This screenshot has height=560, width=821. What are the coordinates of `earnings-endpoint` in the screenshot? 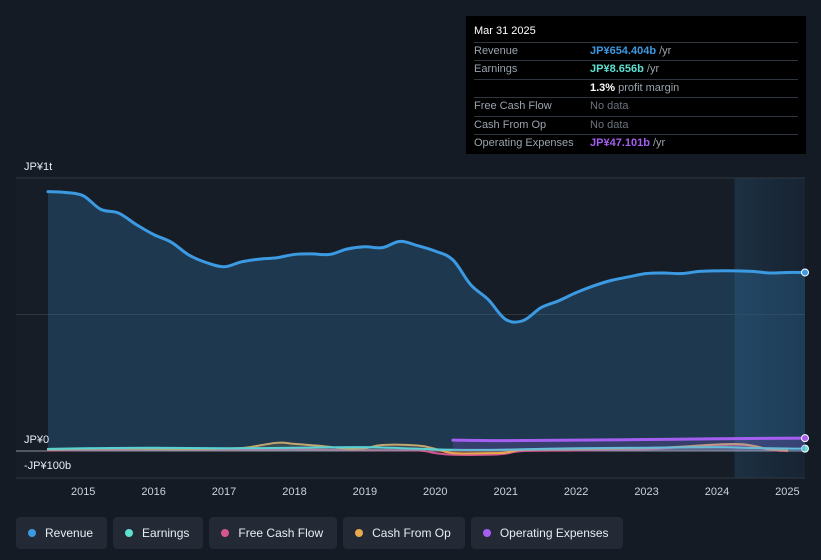 It's located at (805, 448).